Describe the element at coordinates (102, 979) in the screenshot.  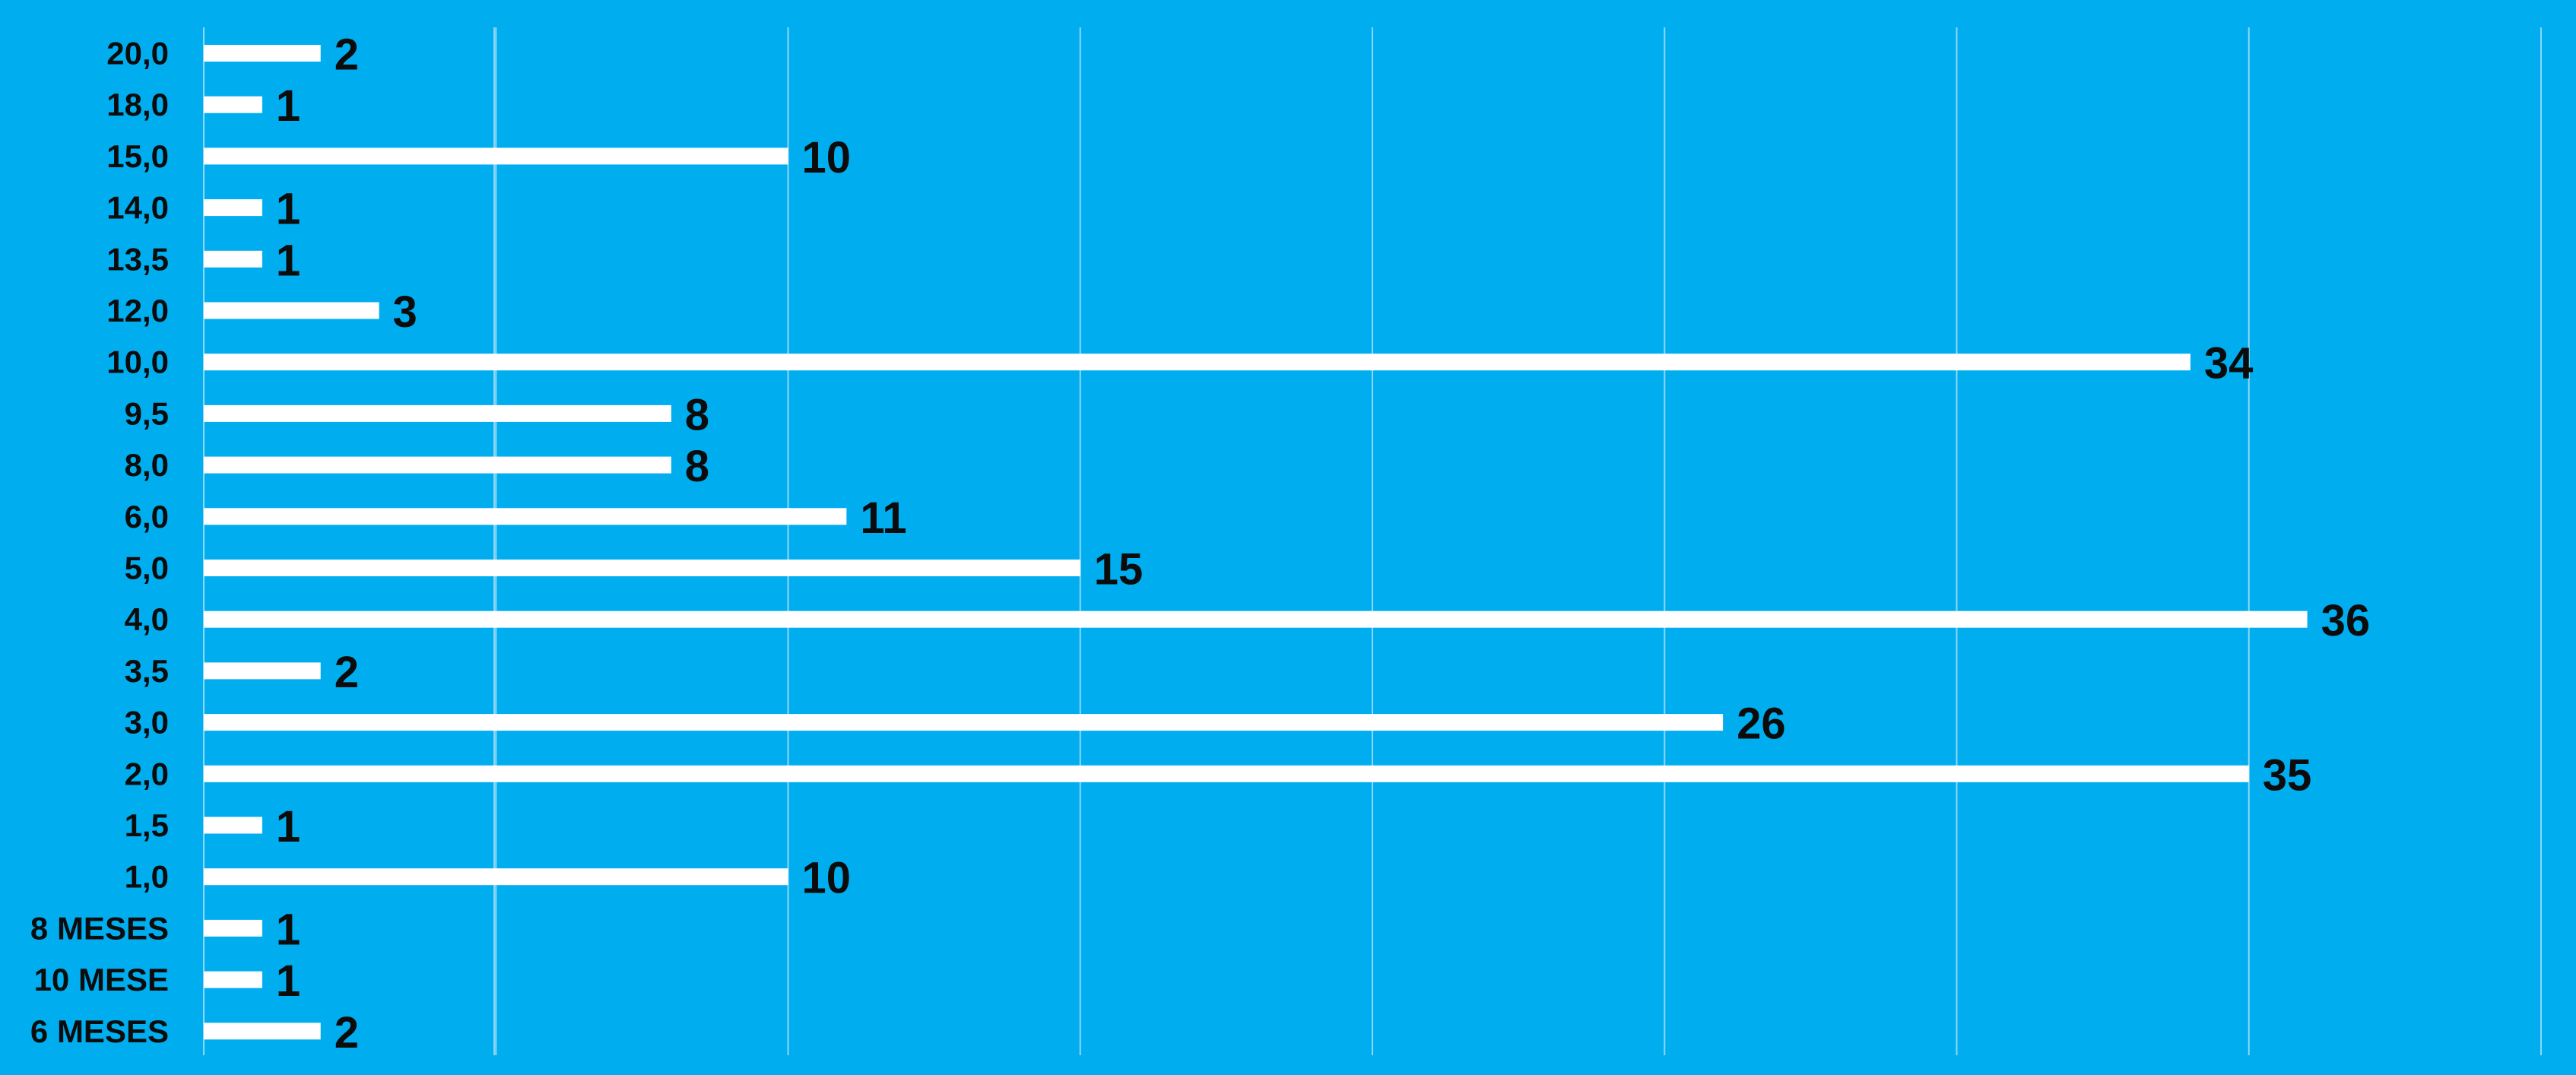
I see `category-label: 10 MESE` at that location.